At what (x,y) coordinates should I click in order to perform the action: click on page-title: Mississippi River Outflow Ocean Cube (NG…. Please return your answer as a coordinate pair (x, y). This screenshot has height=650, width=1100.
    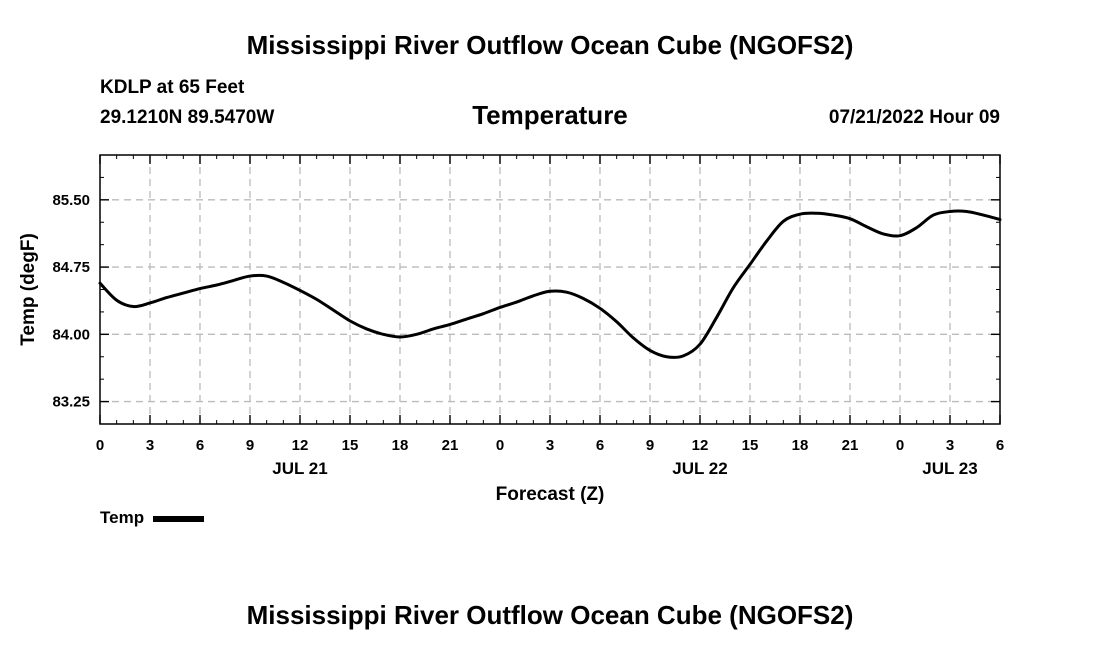
    Looking at the image, I should click on (550, 45).